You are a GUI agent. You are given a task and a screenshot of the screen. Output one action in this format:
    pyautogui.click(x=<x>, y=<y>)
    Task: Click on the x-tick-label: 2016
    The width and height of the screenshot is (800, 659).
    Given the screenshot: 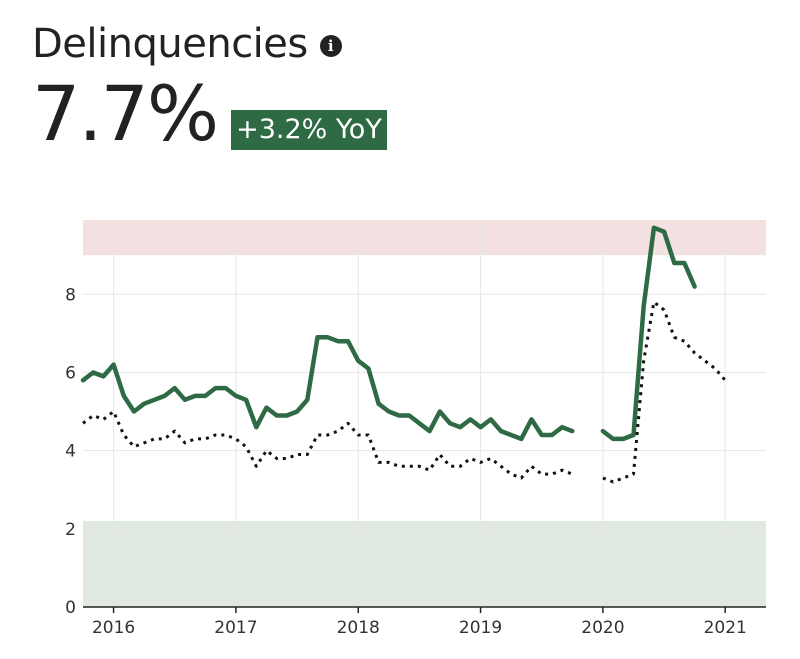 What is the action you would take?
    pyautogui.click(x=113, y=628)
    